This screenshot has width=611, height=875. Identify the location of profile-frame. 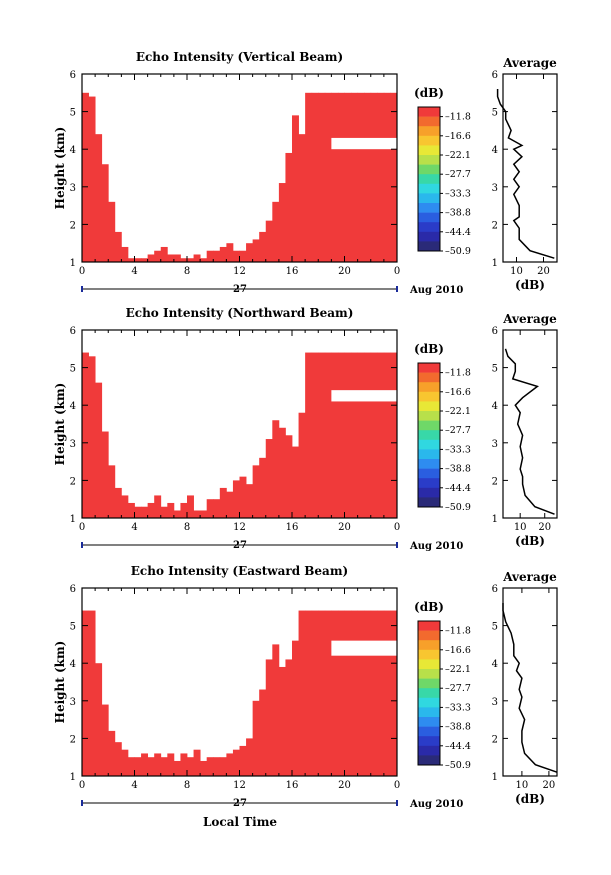
(530, 424).